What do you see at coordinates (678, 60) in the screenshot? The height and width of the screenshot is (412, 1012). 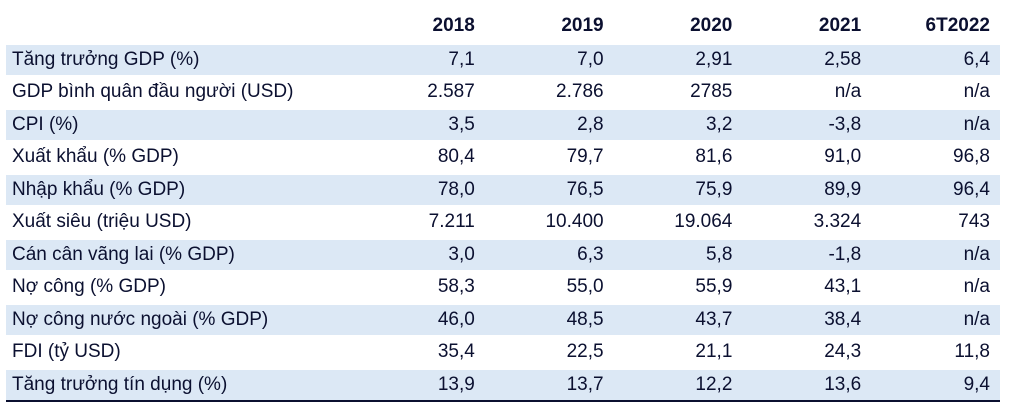 I see `value-cell: 2,91` at bounding box center [678, 60].